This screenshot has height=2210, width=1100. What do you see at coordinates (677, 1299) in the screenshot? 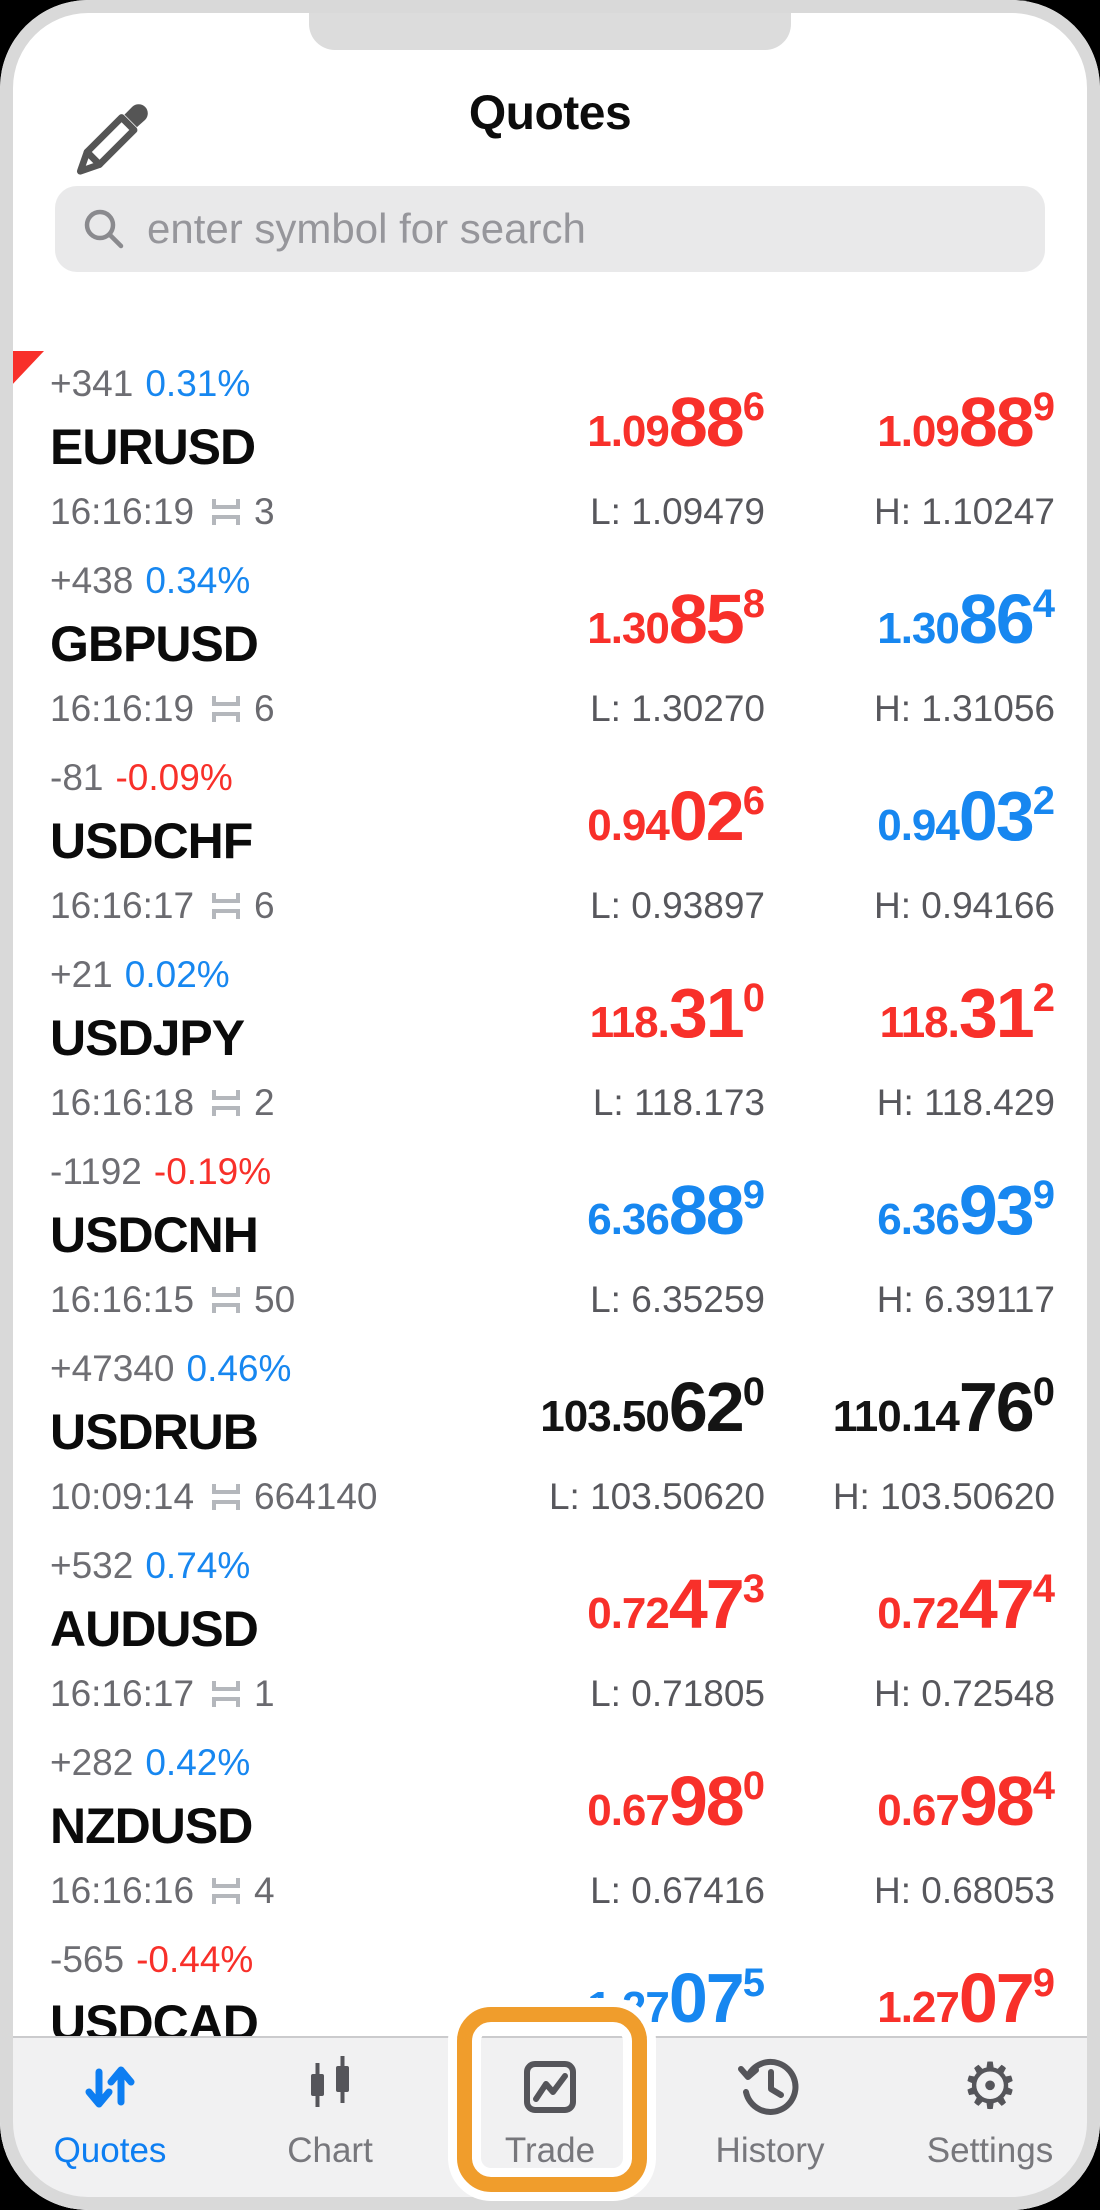
I see `low-value: L: 6.35259` at bounding box center [677, 1299].